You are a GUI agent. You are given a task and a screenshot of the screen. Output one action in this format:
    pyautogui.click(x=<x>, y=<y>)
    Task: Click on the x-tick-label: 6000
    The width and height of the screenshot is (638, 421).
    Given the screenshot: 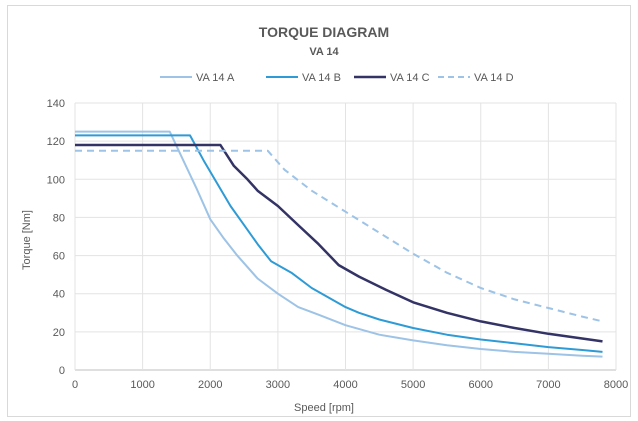 What is the action you would take?
    pyautogui.click(x=481, y=385)
    